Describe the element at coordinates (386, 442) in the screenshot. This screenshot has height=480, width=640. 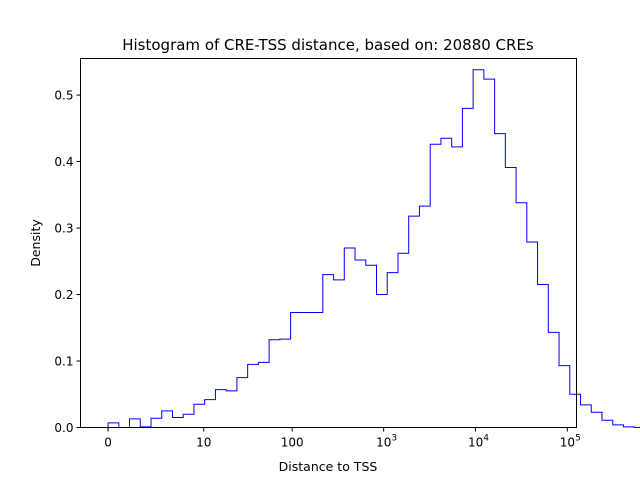
I see `x-tick-label: 10³` at that location.